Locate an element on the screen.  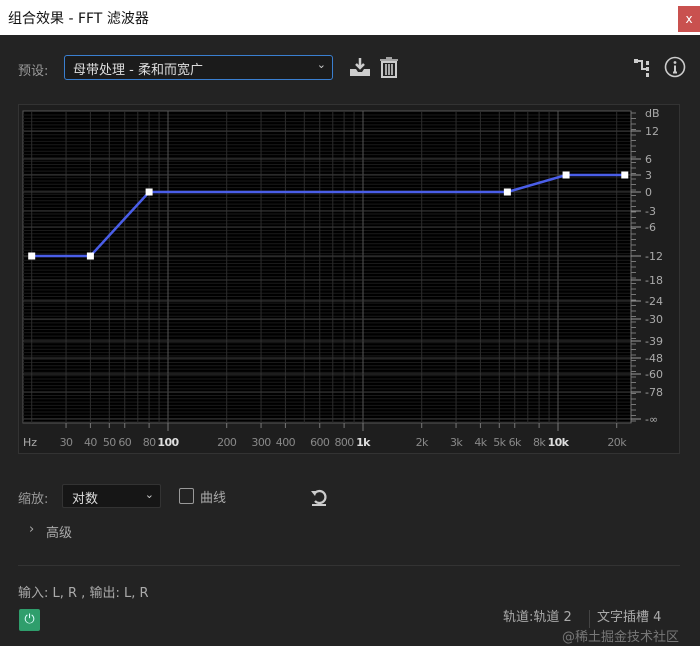
advanced-toggle: 高级 is located at coordinates (59, 533).